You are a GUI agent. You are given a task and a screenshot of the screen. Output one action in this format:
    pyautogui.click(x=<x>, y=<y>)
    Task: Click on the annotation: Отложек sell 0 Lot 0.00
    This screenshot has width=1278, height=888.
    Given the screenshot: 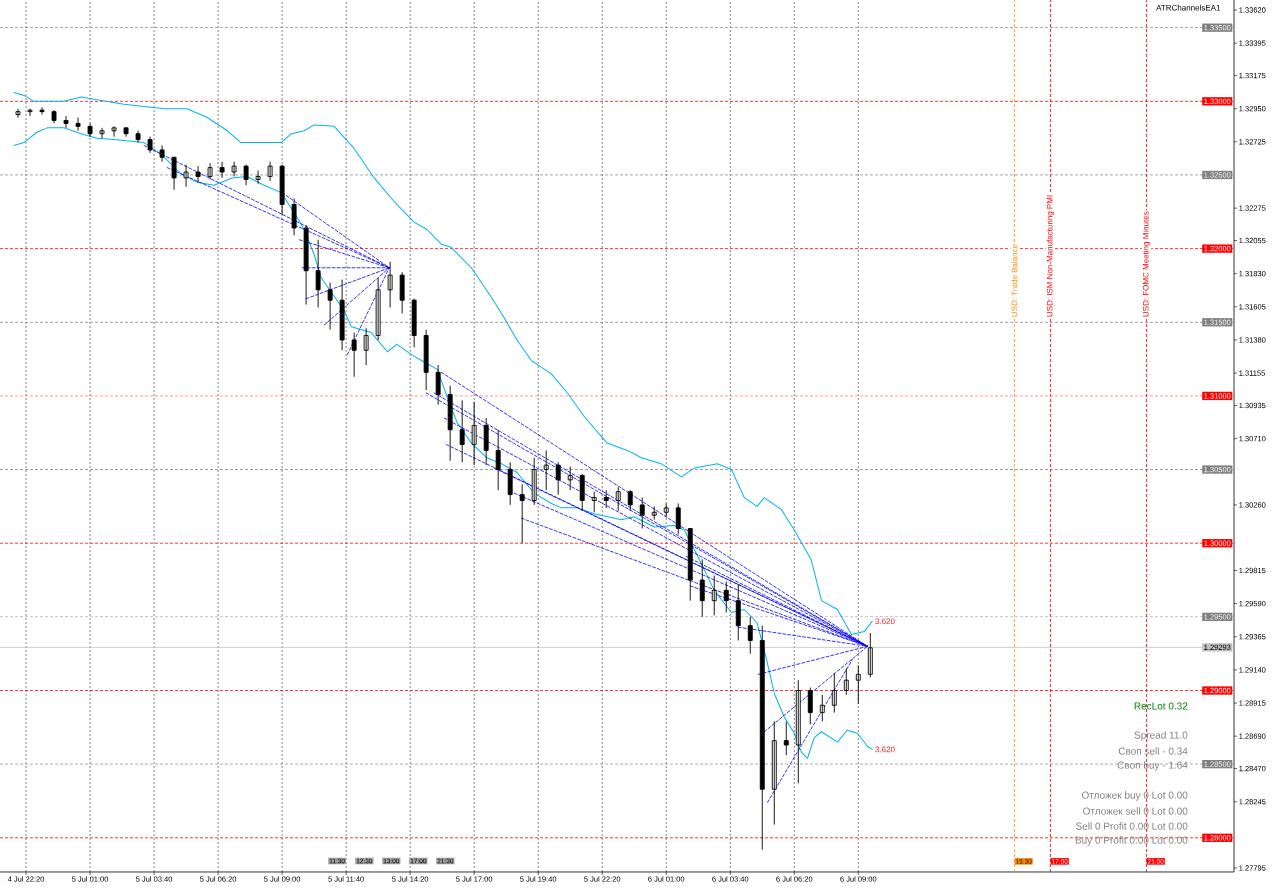 What is the action you would take?
    pyautogui.click(x=1135, y=811)
    